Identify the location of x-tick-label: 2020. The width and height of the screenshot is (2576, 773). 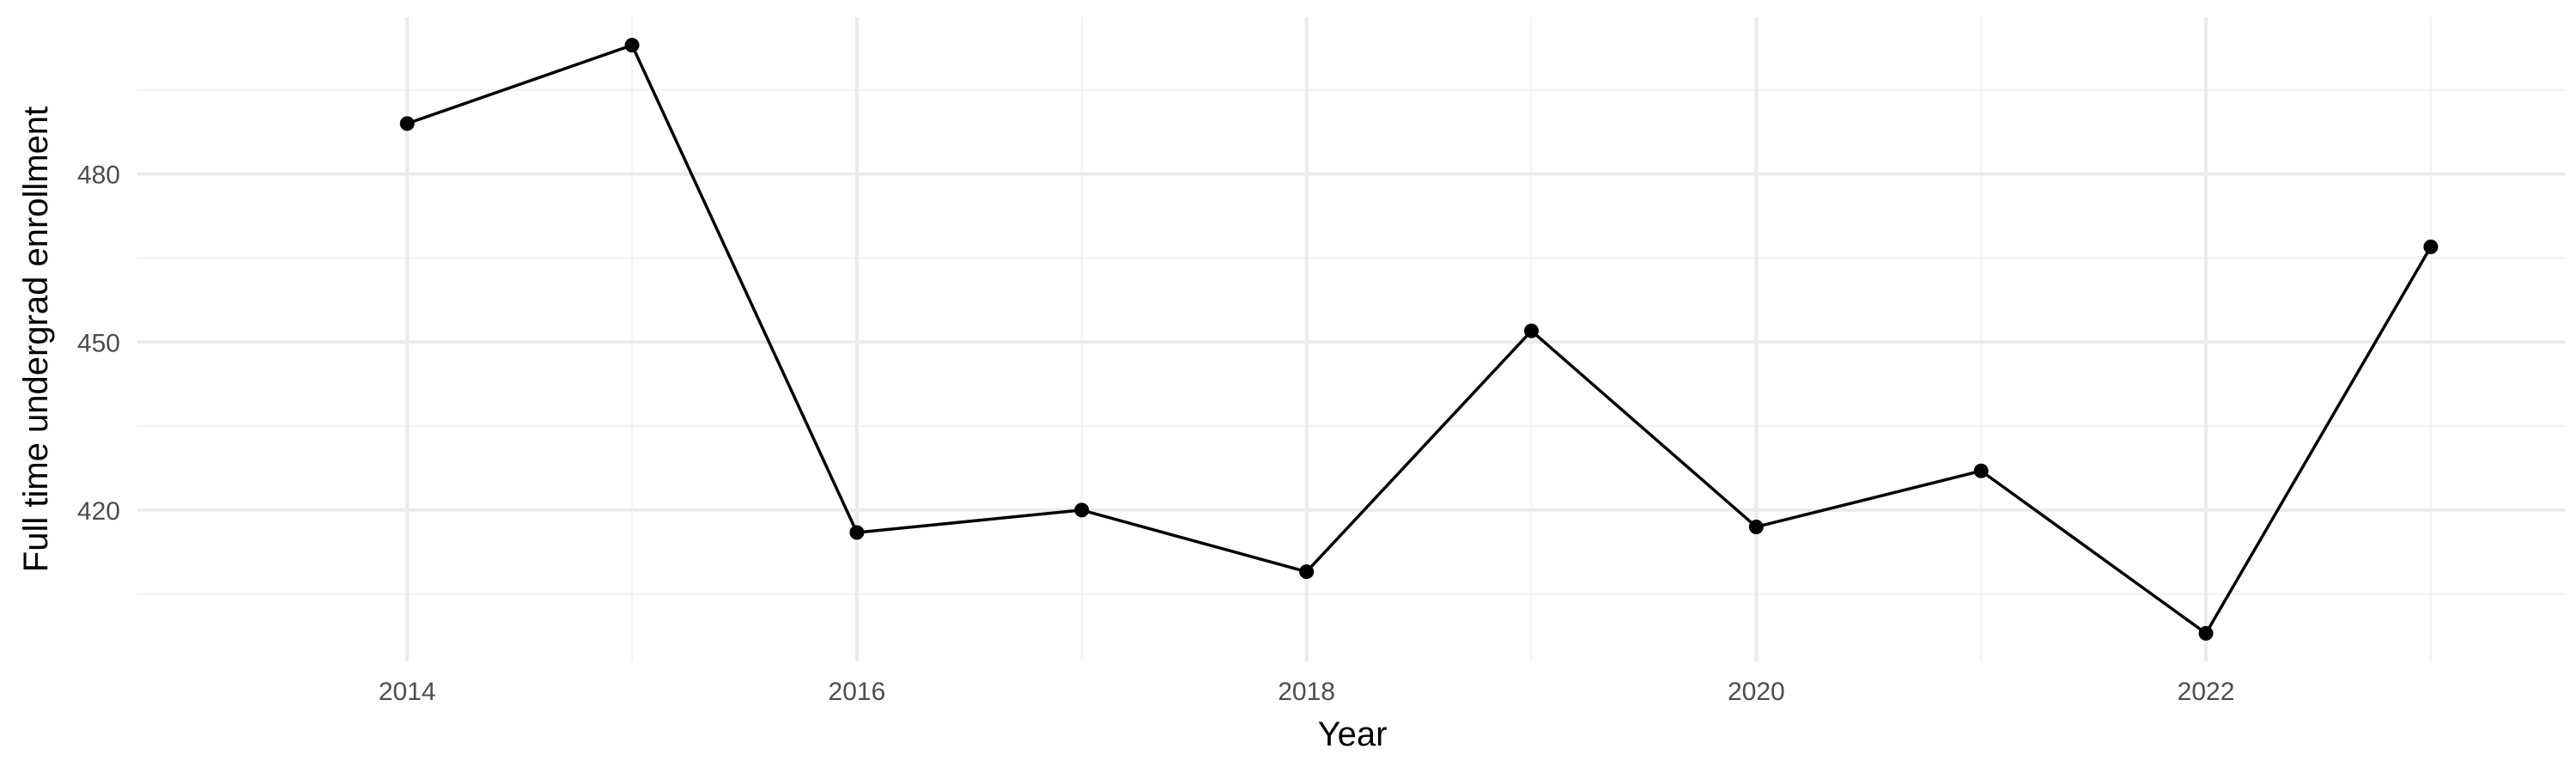
(1756, 692).